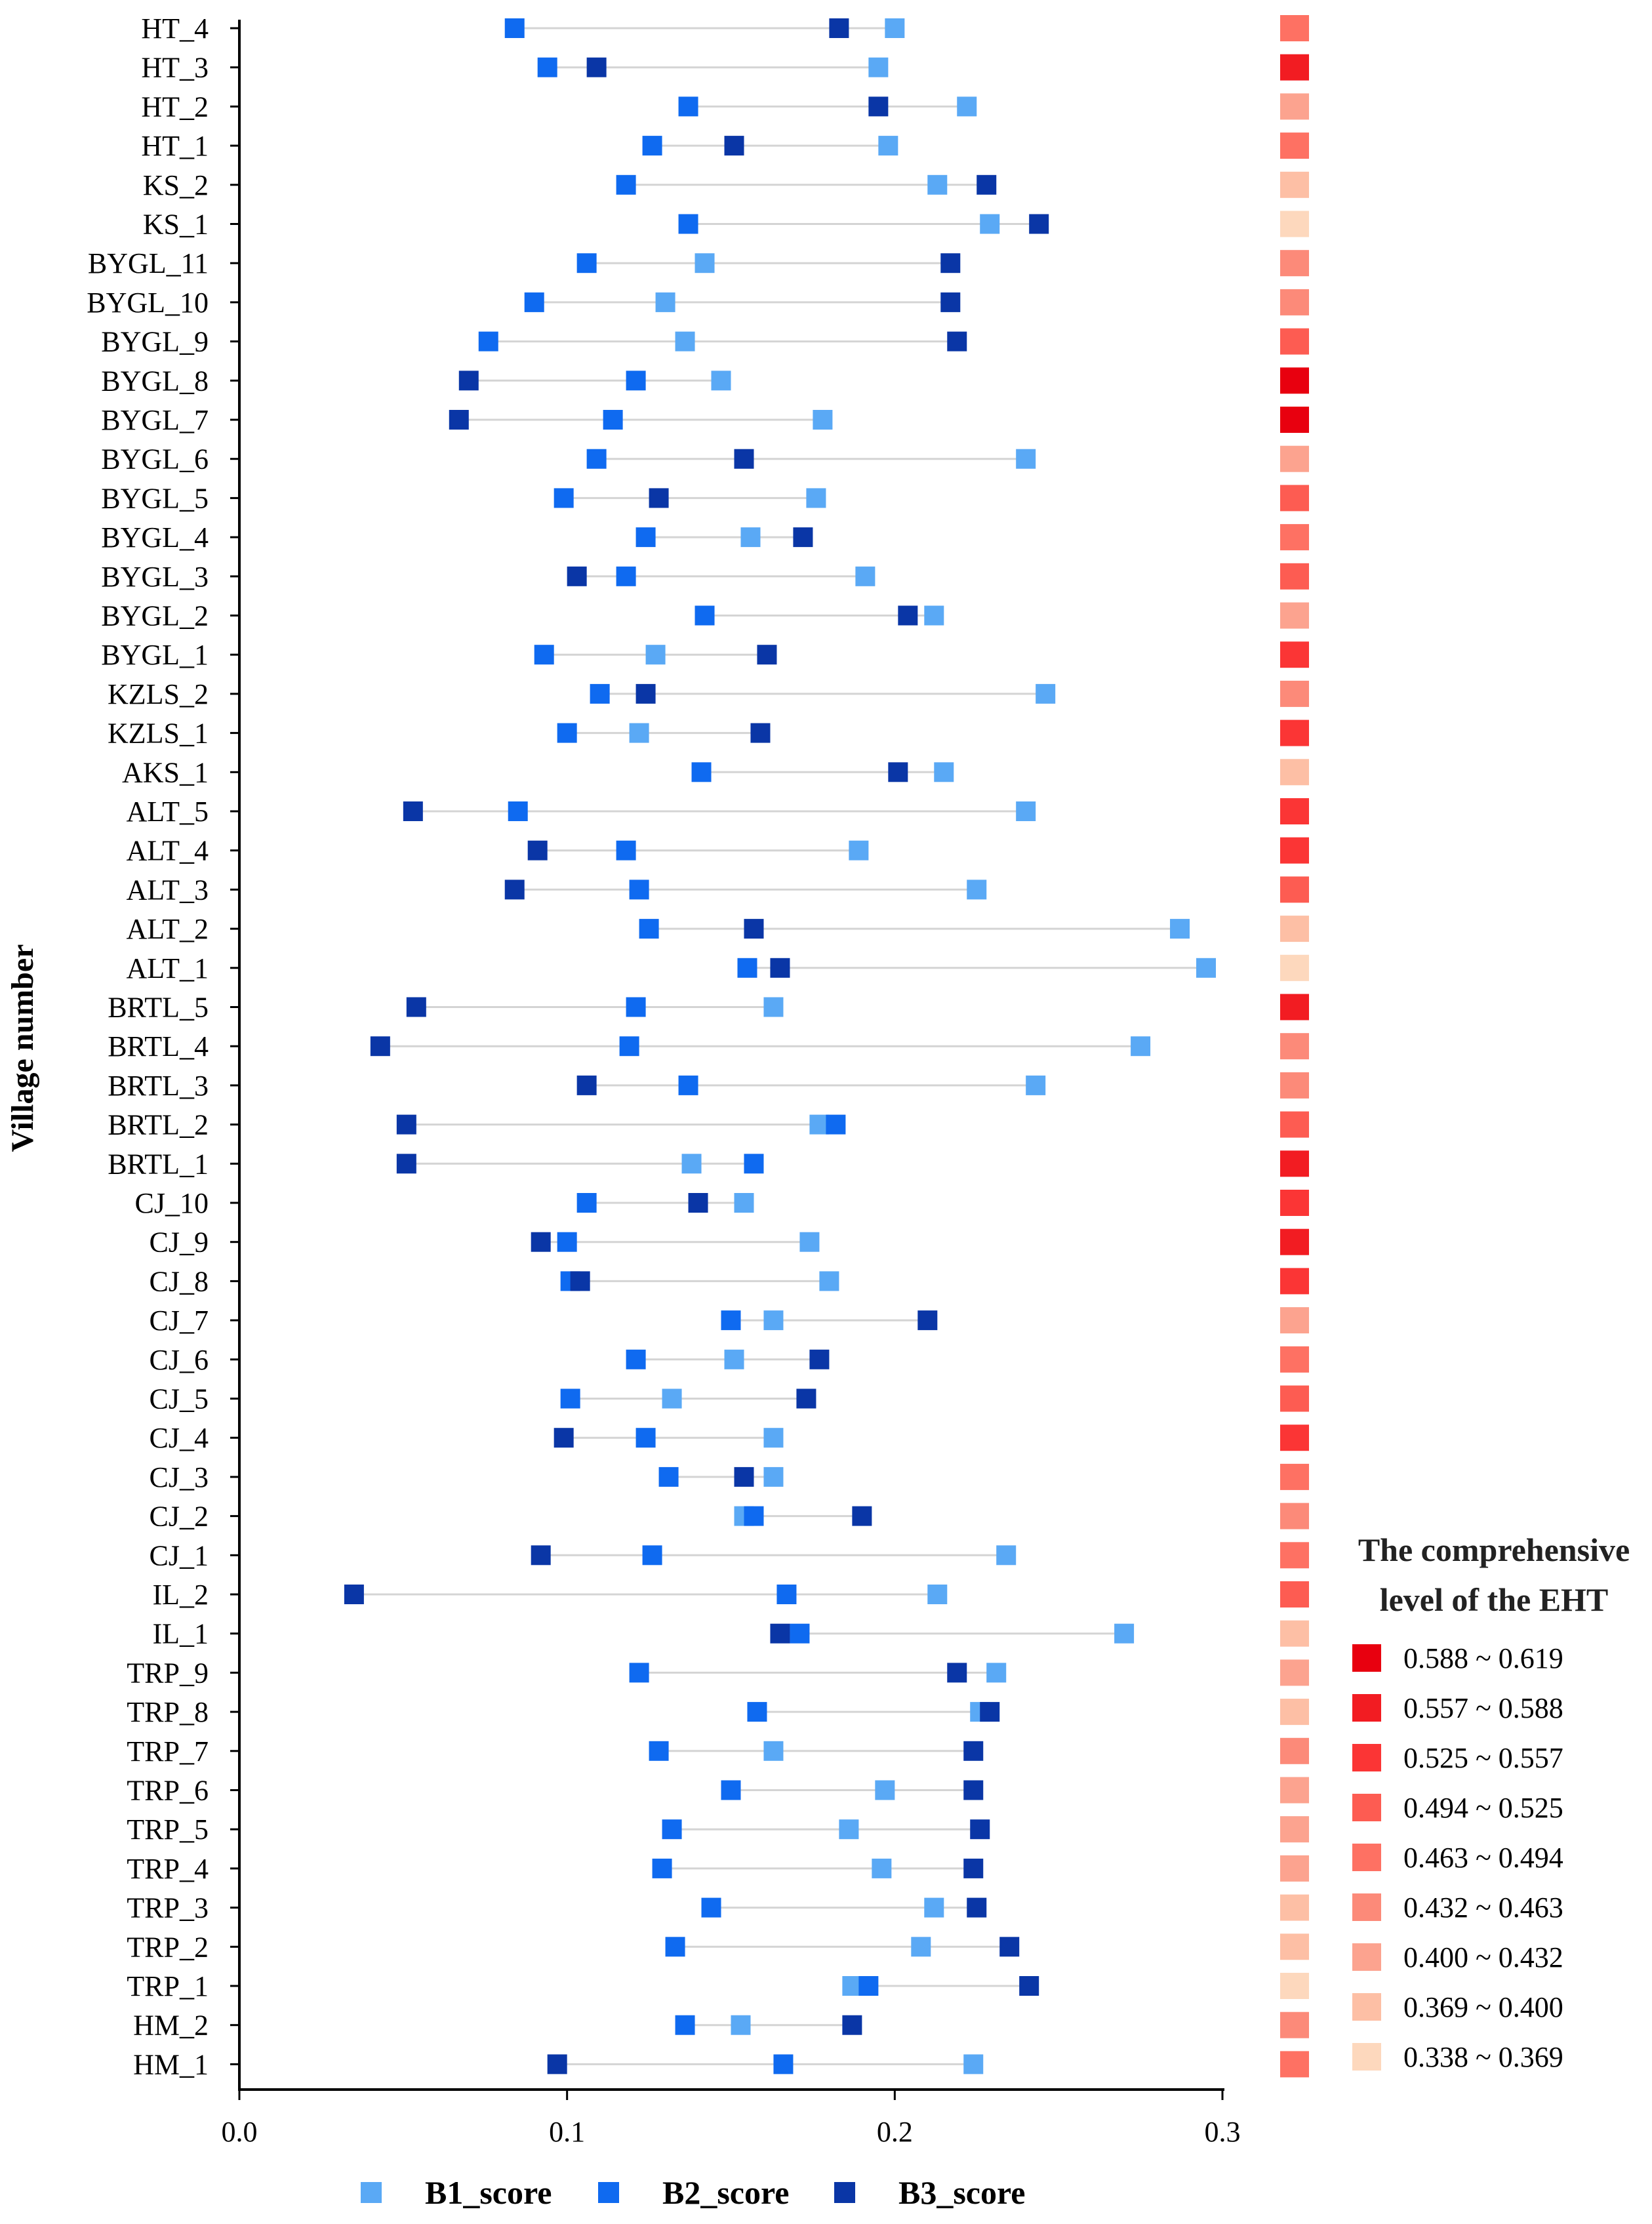 Image resolution: width=1652 pixels, height=2224 pixels. Describe the element at coordinates (1483, 2007) in the screenshot. I see `eht-legend-label: 0.369 ~ 0.400` at that location.